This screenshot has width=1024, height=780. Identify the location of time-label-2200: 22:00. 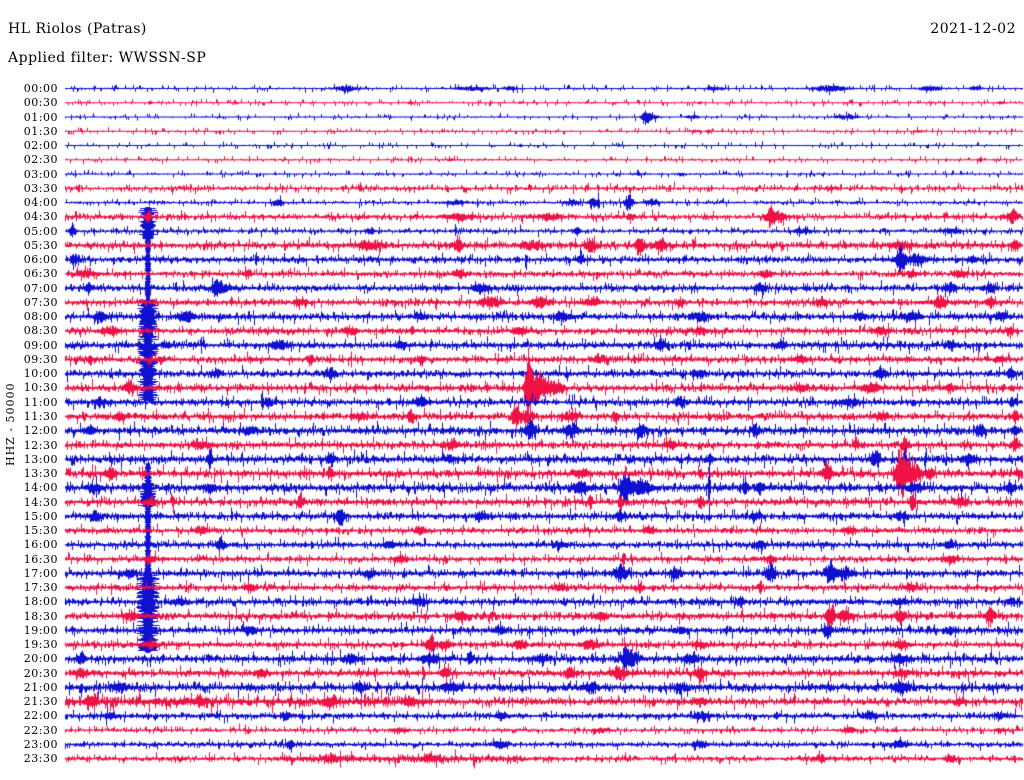
(40, 716).